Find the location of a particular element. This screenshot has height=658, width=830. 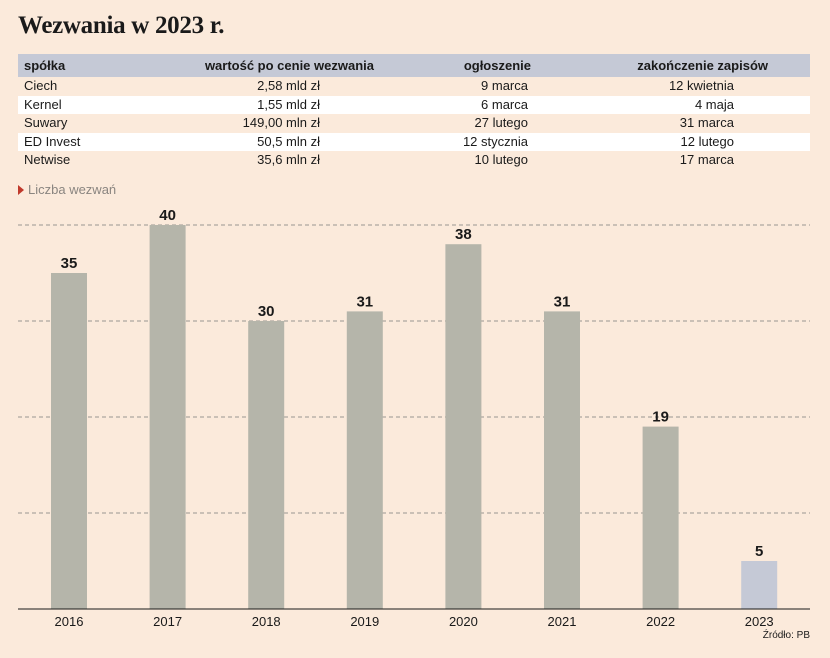

data-label: 35 is located at coordinates (69, 263).